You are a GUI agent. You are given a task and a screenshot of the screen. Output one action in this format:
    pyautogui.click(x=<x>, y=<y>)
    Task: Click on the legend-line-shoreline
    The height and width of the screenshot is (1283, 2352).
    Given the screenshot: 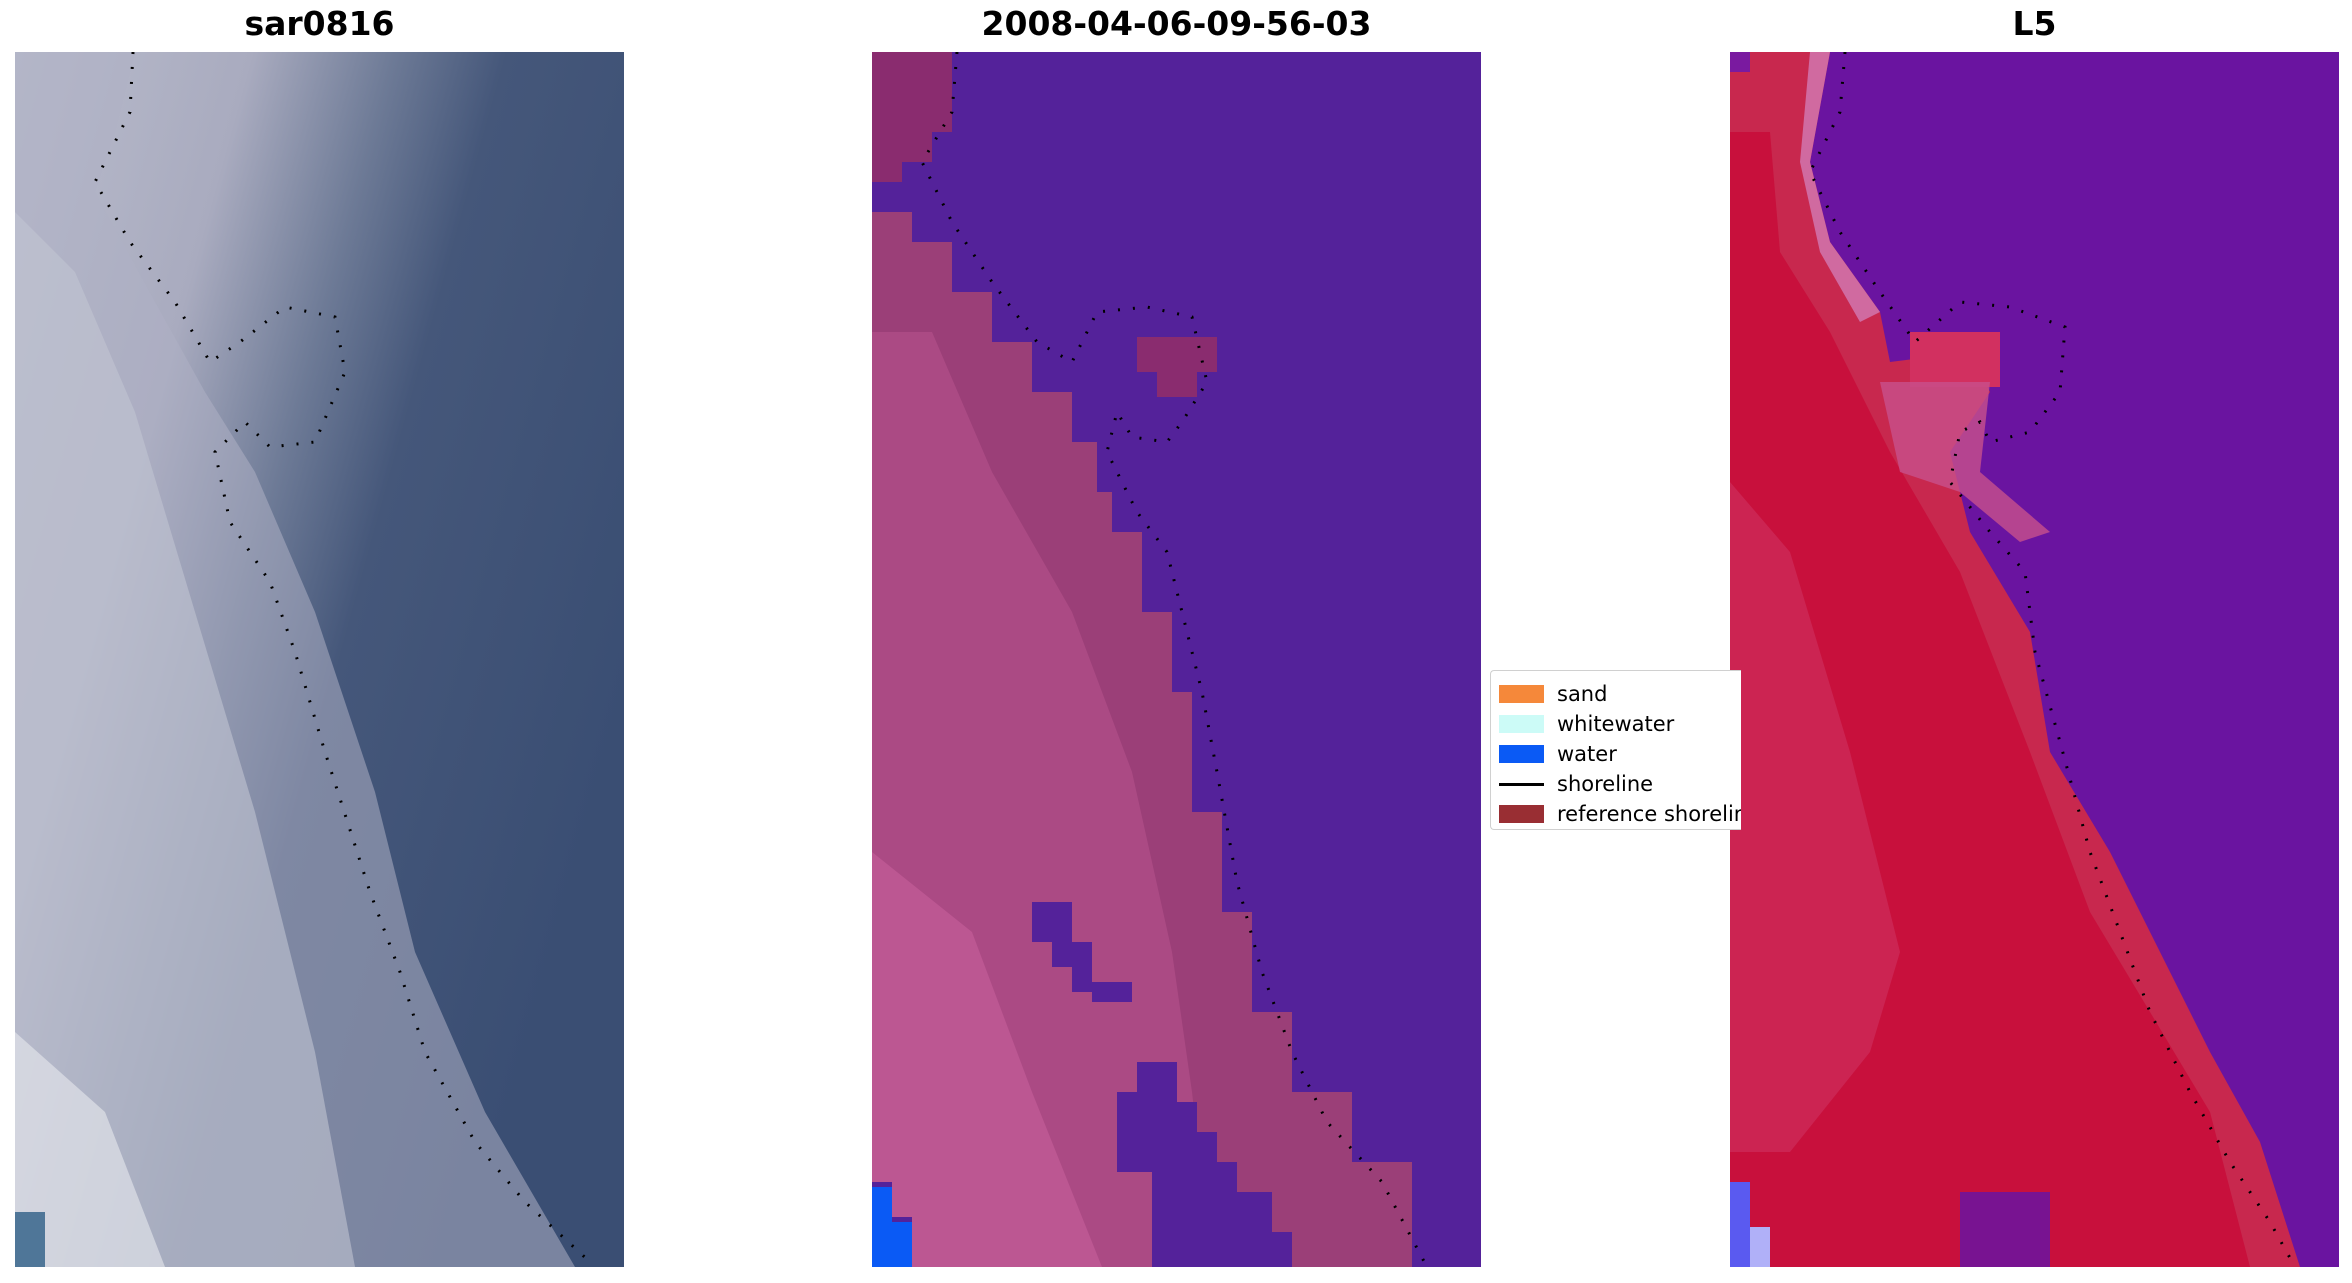 What is the action you would take?
    pyautogui.click(x=1521, y=784)
    